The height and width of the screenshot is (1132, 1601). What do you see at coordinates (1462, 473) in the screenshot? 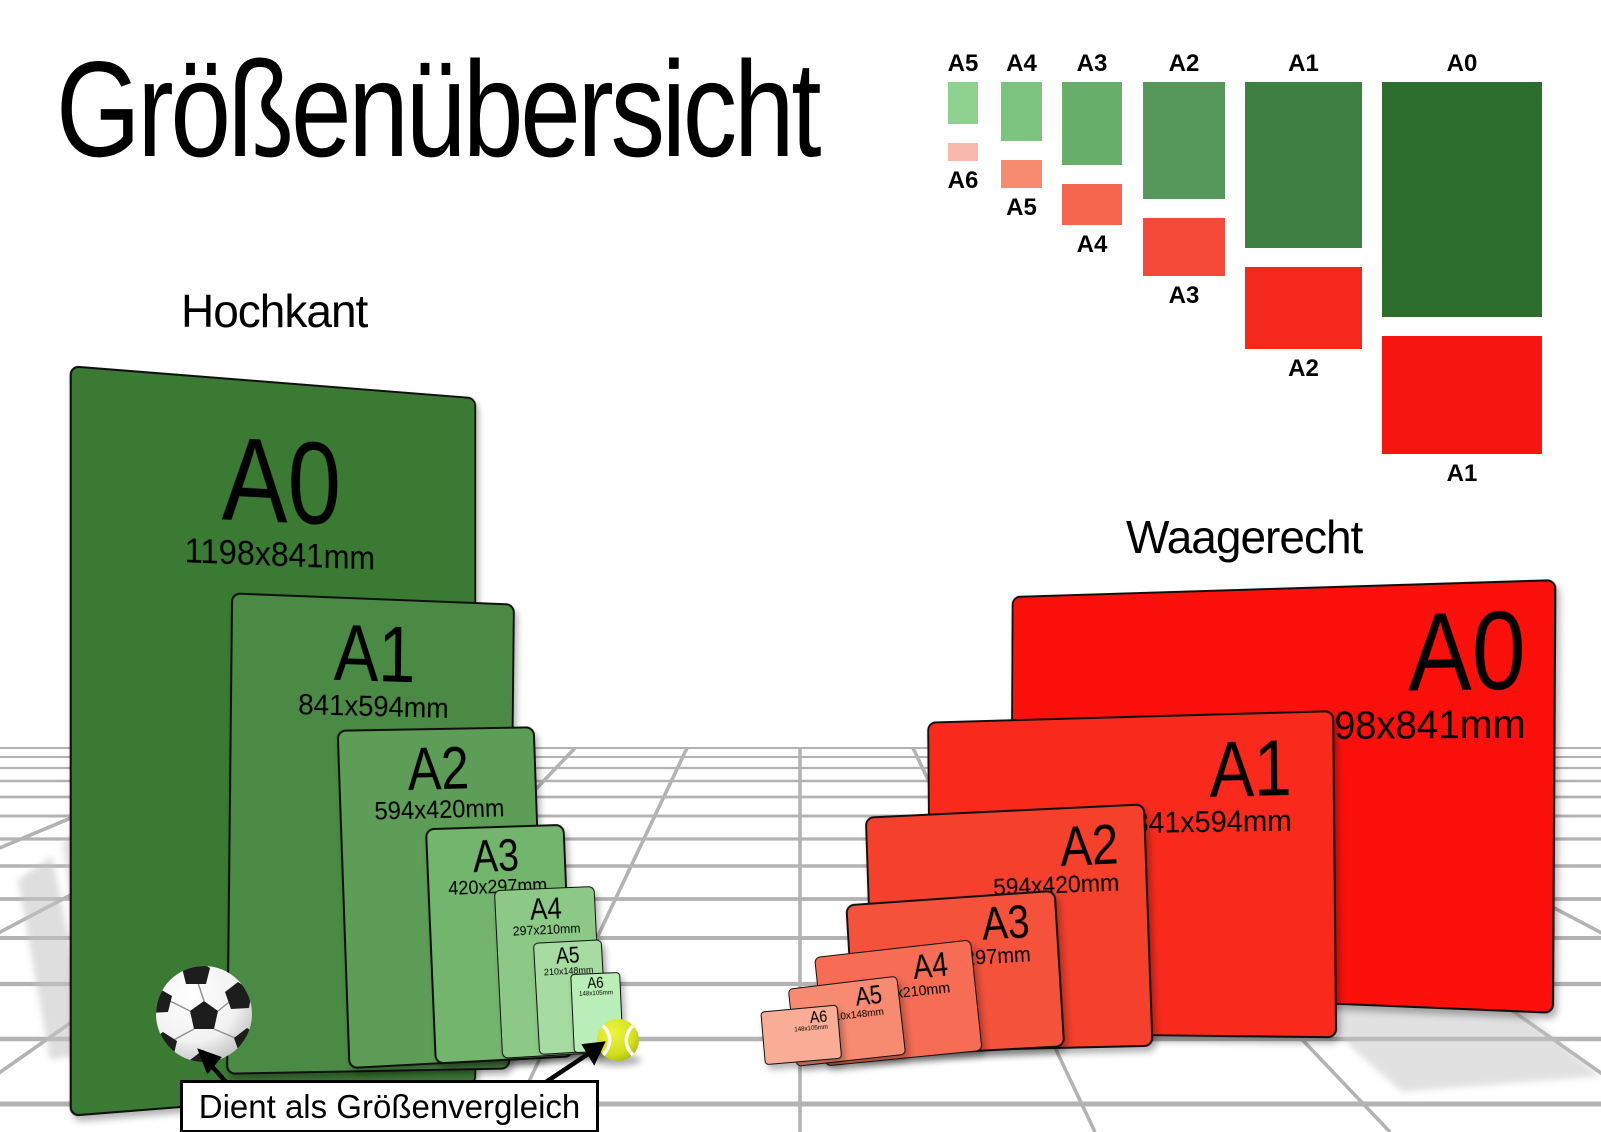
I see `mini-red-label: A1` at bounding box center [1462, 473].